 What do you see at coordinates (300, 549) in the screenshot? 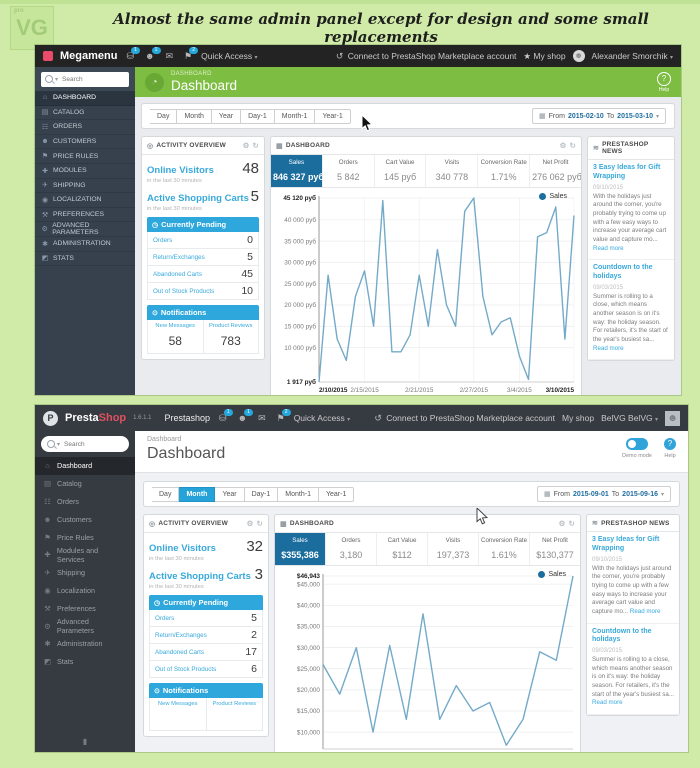
I see `metric-tab: Sales $355,386` at bounding box center [300, 549].